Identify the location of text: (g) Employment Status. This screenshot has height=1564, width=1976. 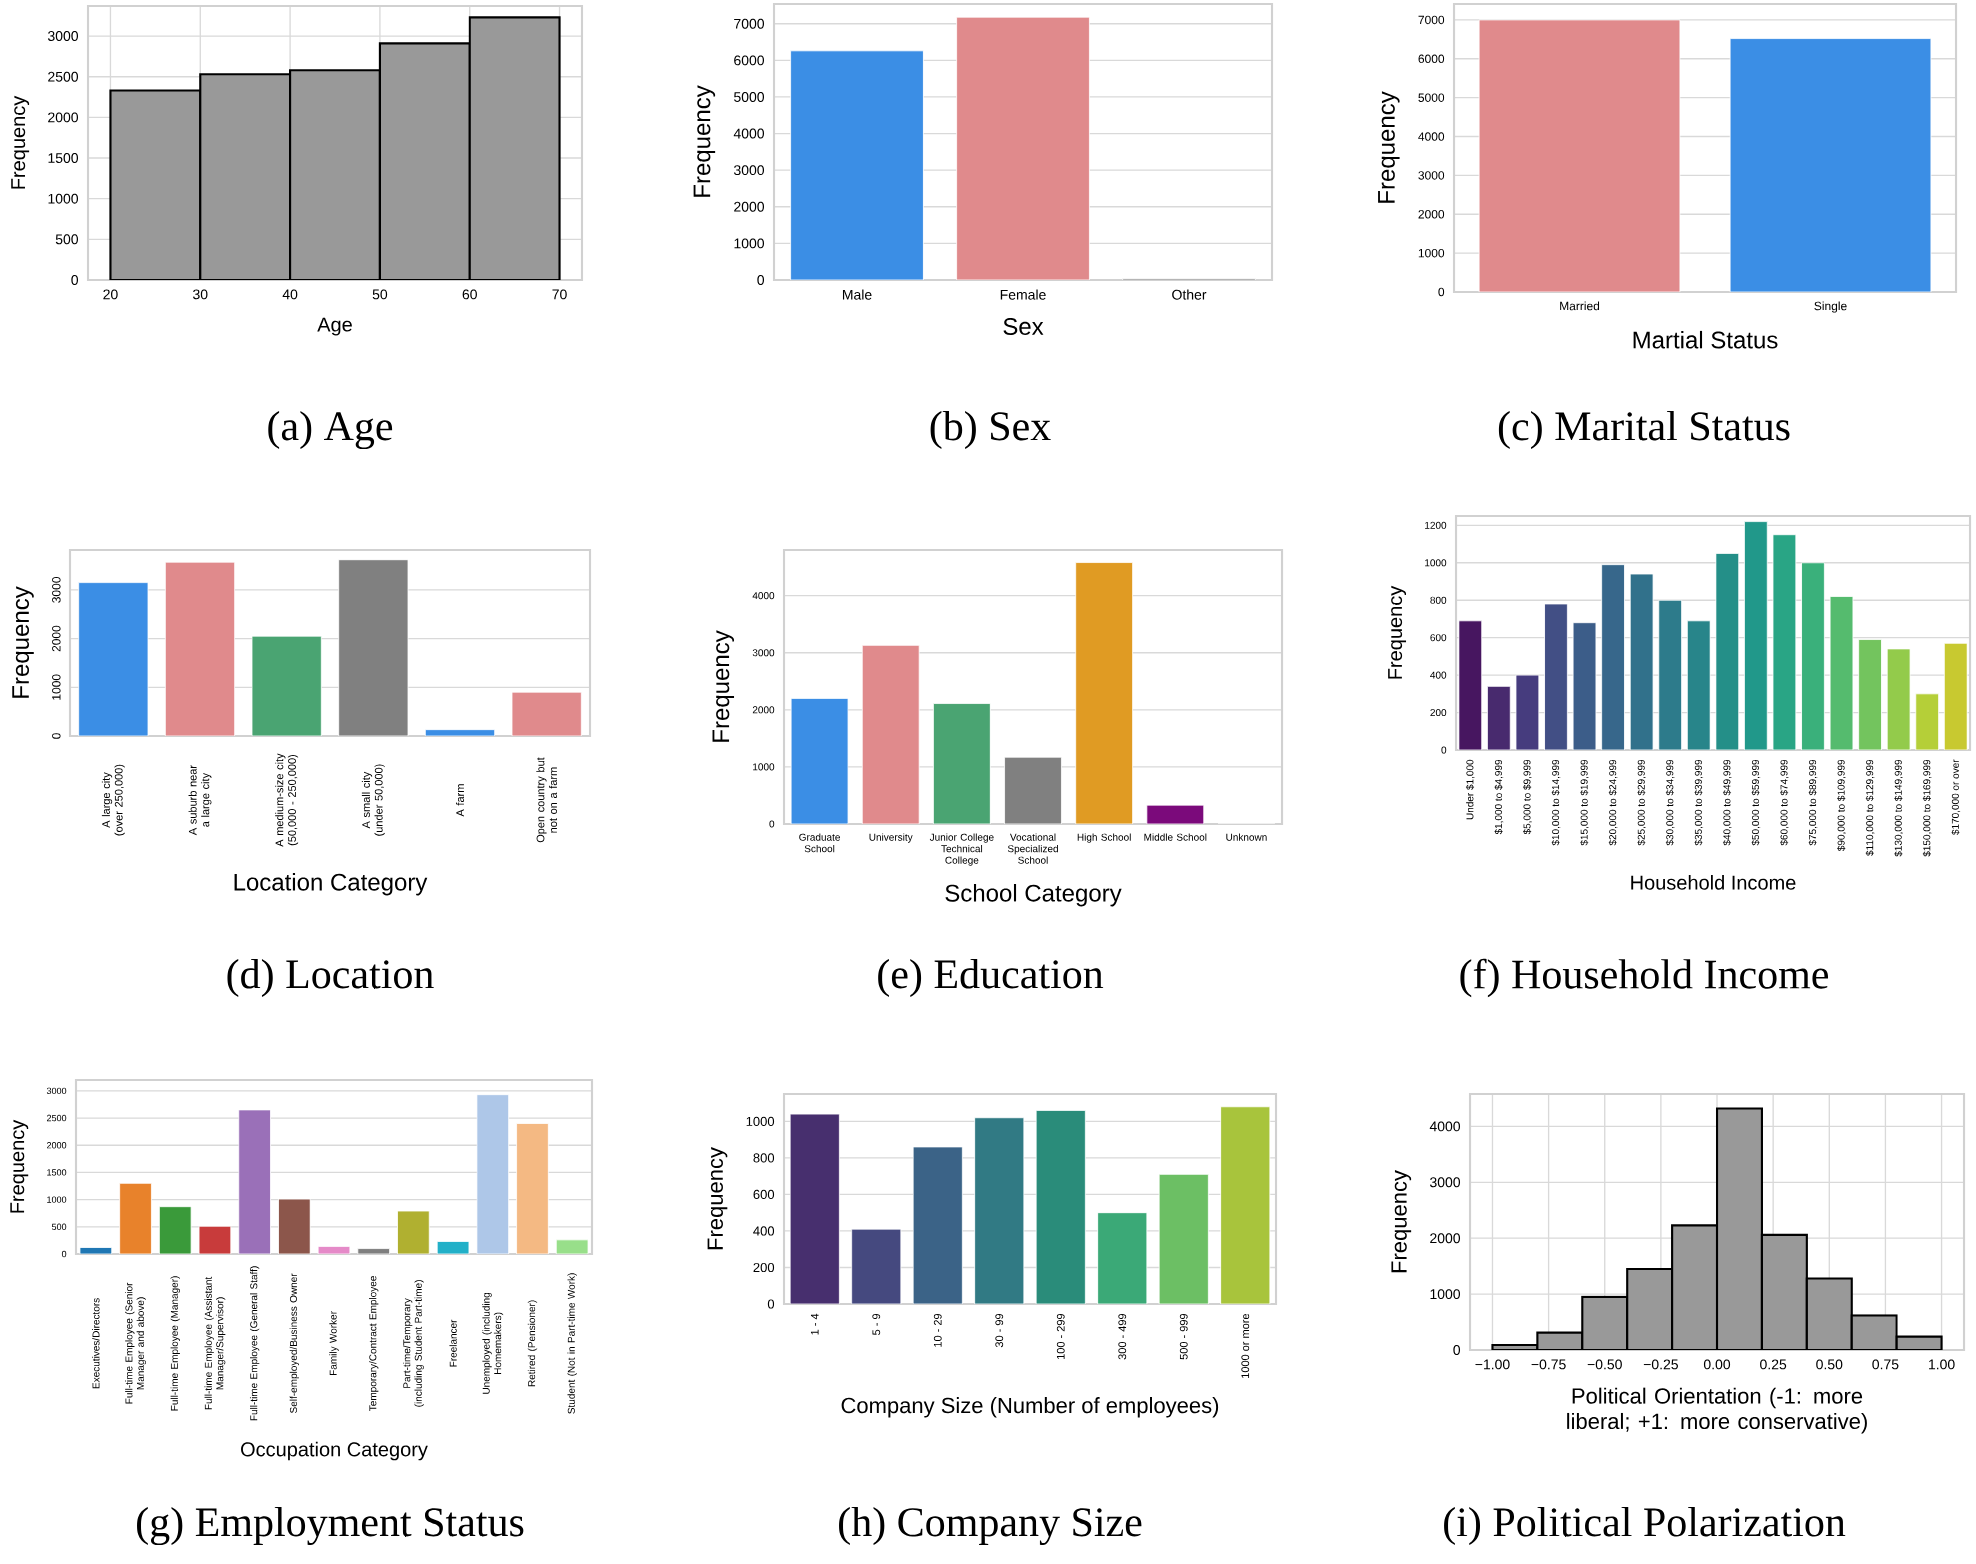
(330, 1526).